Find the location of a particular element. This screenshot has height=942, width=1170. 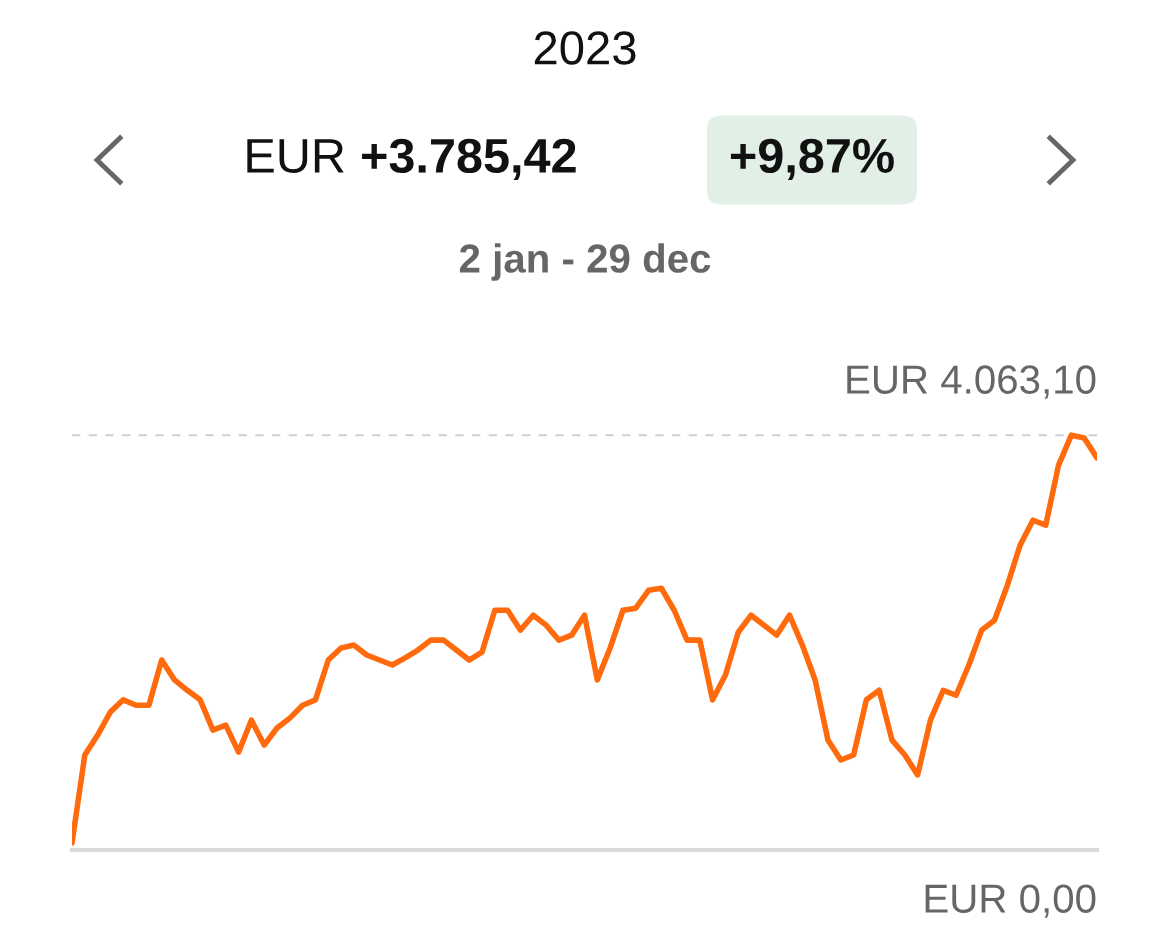

ref-line-label: EUR 0,00 is located at coordinates (1010, 901).